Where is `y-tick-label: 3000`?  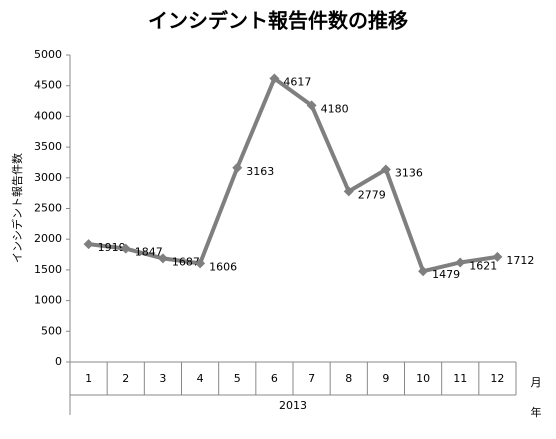 y-tick-label: 3000 is located at coordinates (48, 177).